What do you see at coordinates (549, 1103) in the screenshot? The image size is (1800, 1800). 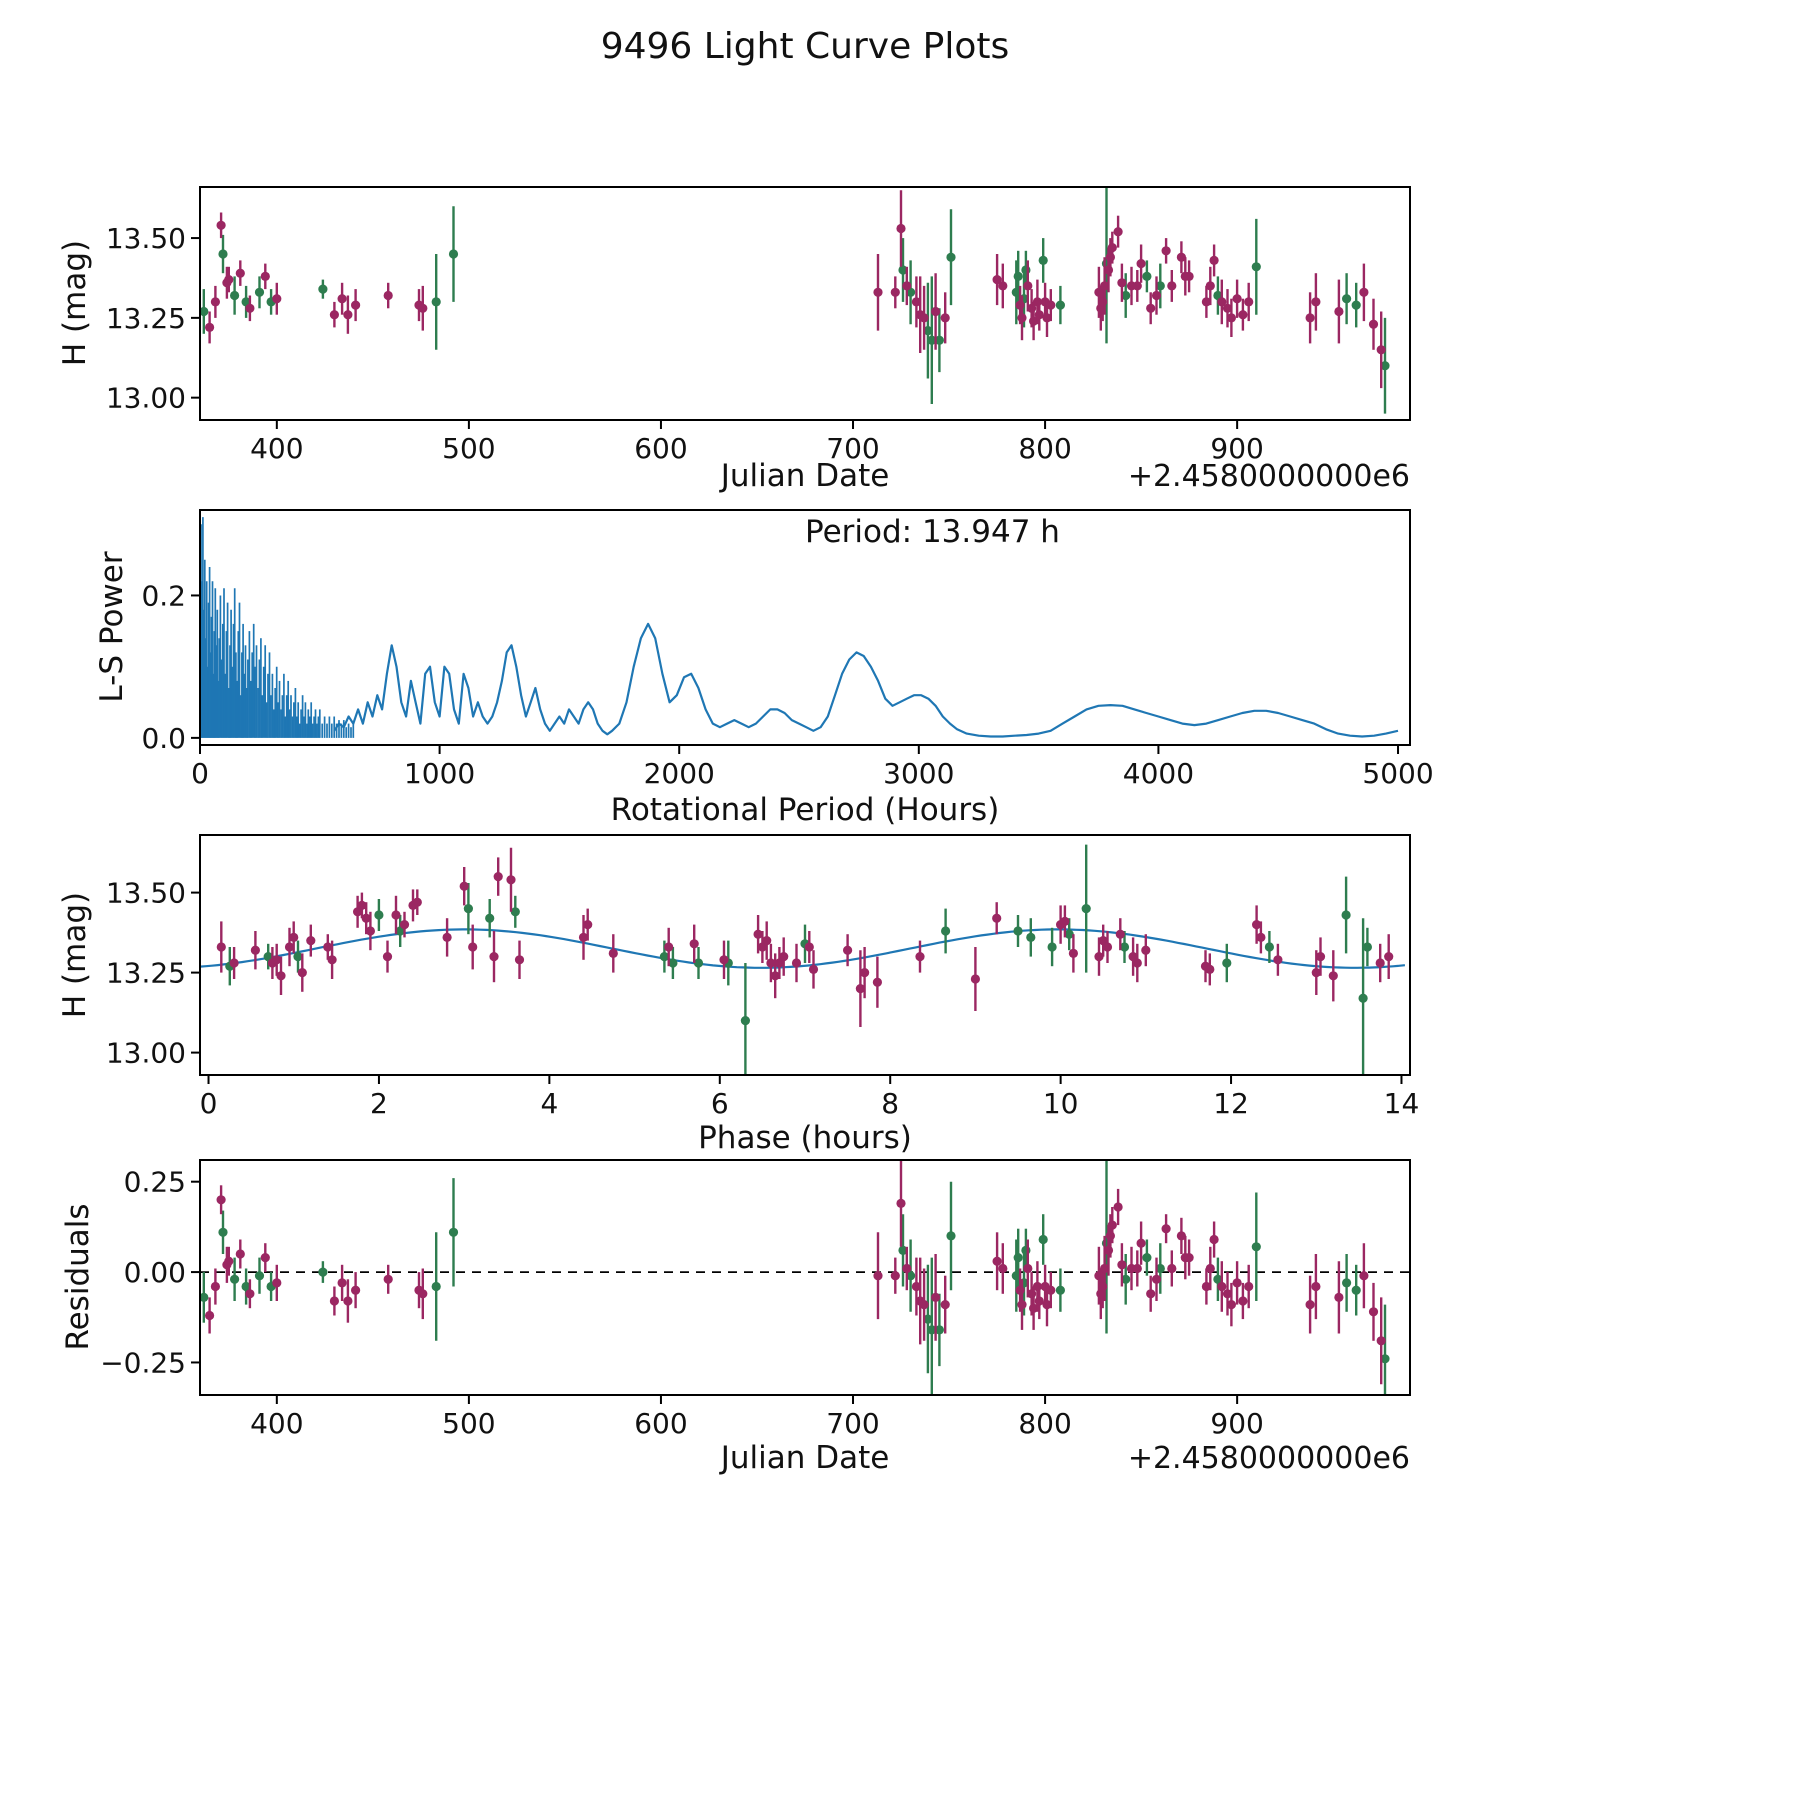 I see `x-tick-label: 4` at bounding box center [549, 1103].